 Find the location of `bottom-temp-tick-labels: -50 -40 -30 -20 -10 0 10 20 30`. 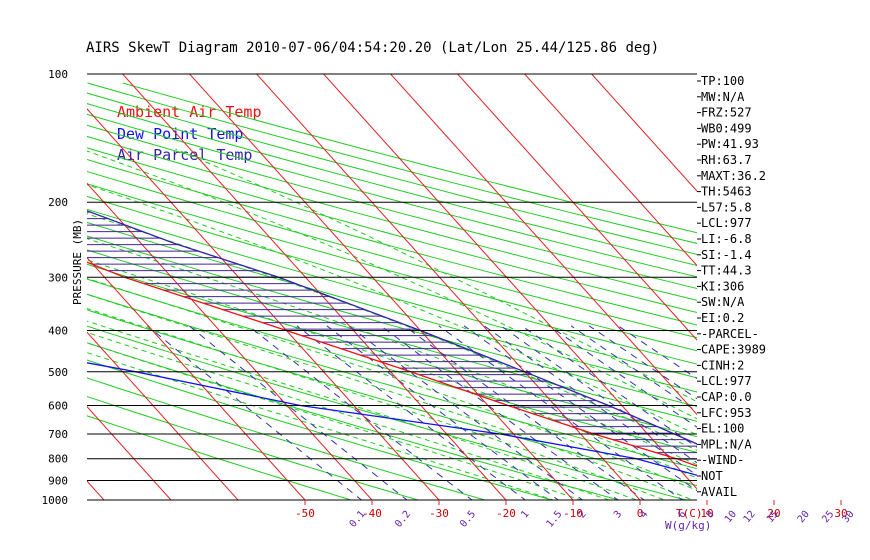

bottom-temp-tick-labels: -50 -40 -30 -20 -10 0 10 20 30 is located at coordinates (571, 510).